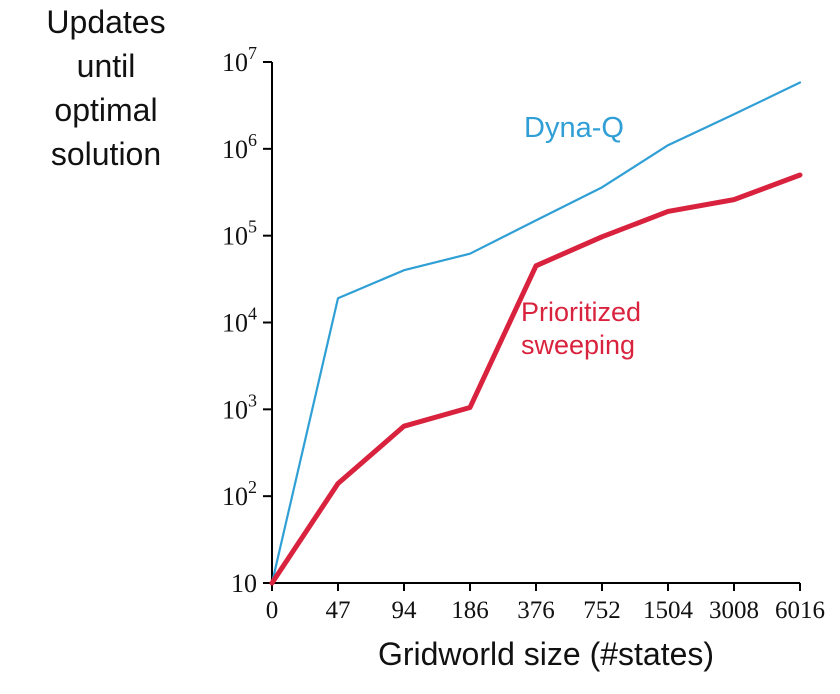  What do you see at coordinates (581, 328) in the screenshot?
I see `series-label-prioritized-sweeping: Prioritized sweeping` at bounding box center [581, 328].